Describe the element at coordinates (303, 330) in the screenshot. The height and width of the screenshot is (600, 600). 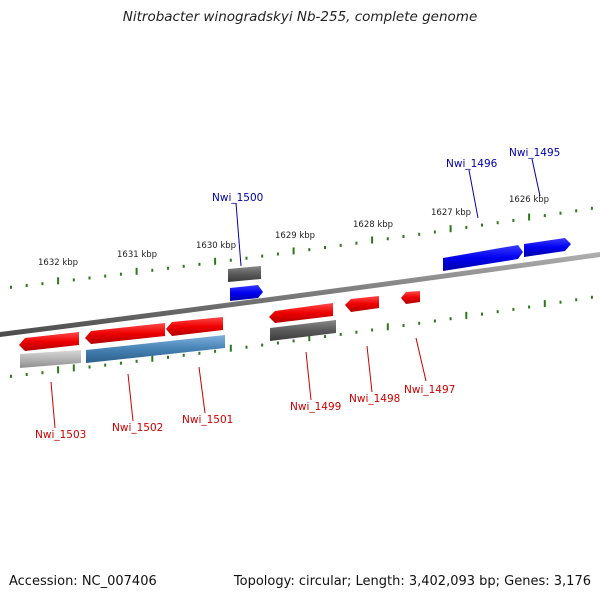
I see `gene-feature-gray-lower` at that location.